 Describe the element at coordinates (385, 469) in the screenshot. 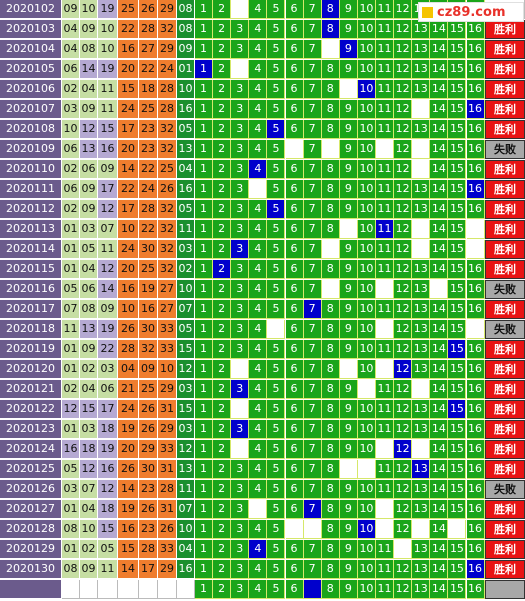

I see `kill-number-cell: 11` at that location.